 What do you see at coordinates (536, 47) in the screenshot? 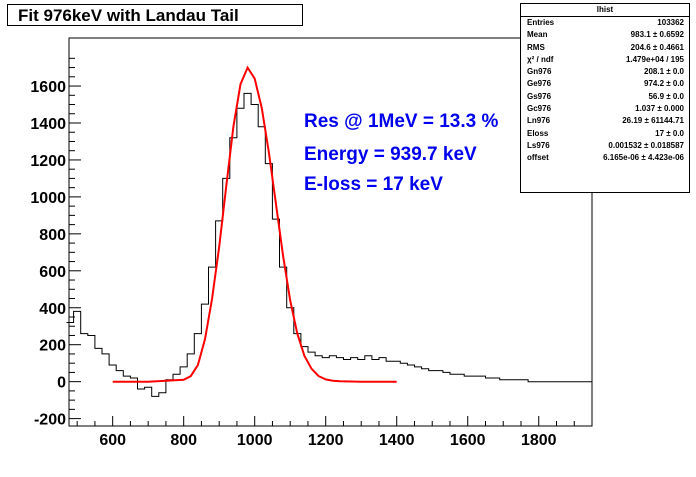
I see `stats-key: RMS` at bounding box center [536, 47].